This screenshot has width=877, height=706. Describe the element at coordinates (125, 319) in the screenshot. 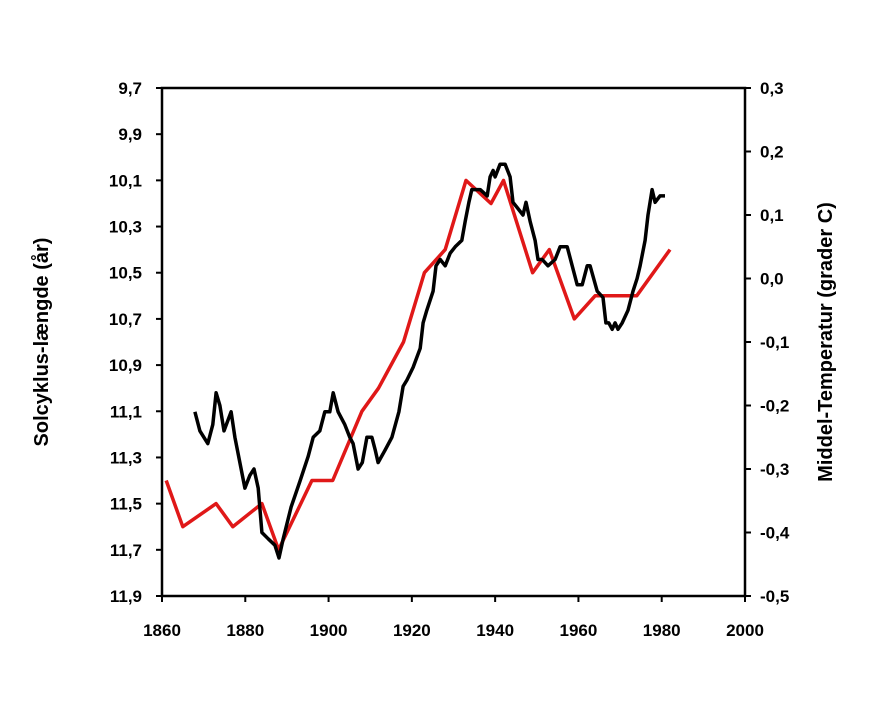

I see `left-y-tick-label: 10,7` at that location.